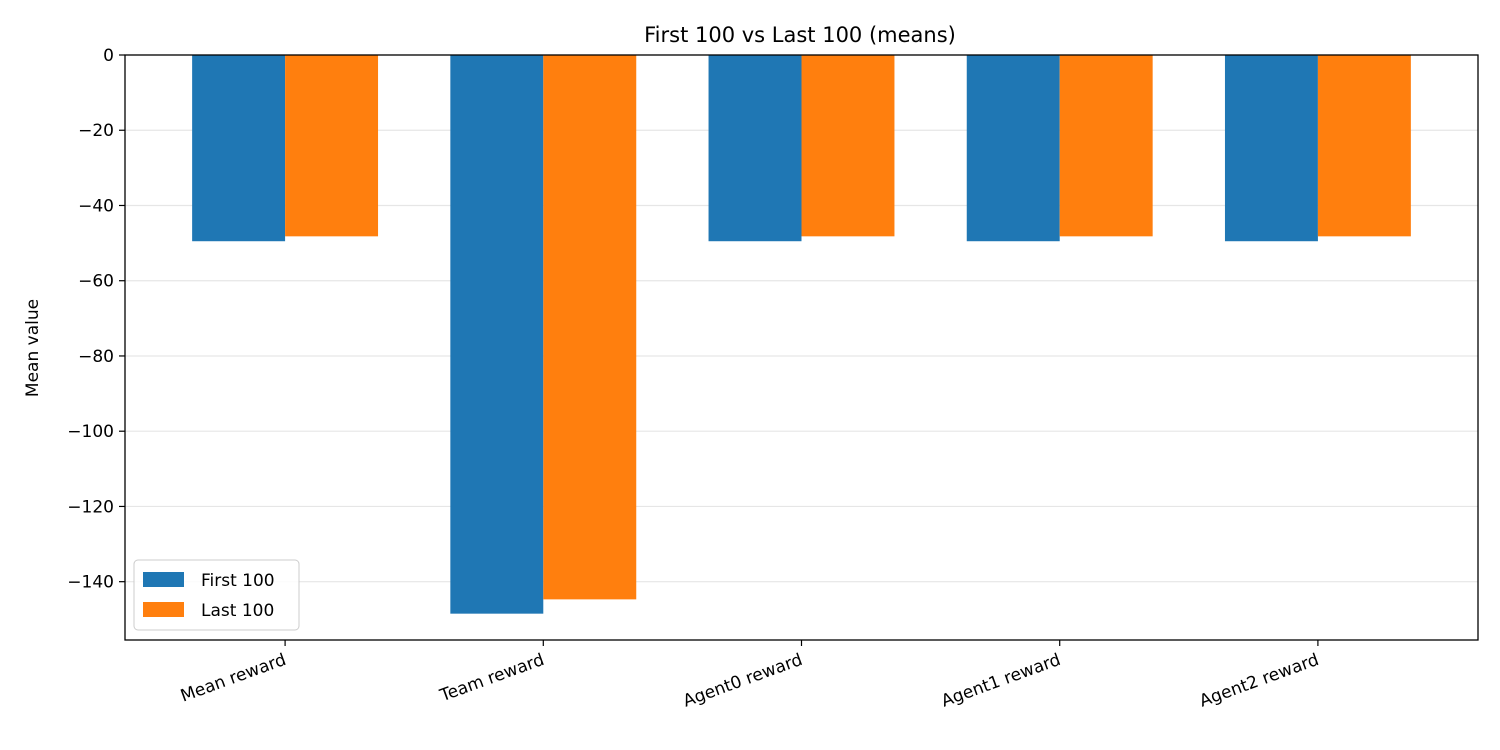  Describe the element at coordinates (238, 581) in the screenshot. I see `legend-label: First 100` at that location.